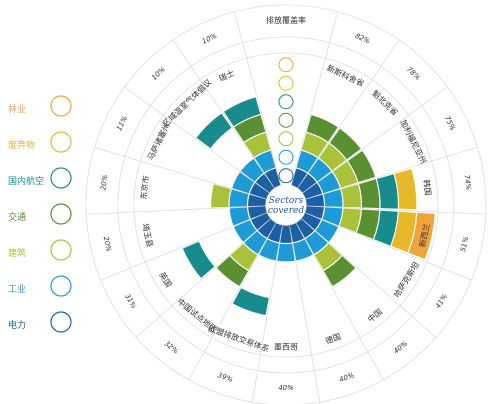  What do you see at coordinates (286, 211) in the screenshot?
I see `center-label-line2: covered` at bounding box center [286, 211].